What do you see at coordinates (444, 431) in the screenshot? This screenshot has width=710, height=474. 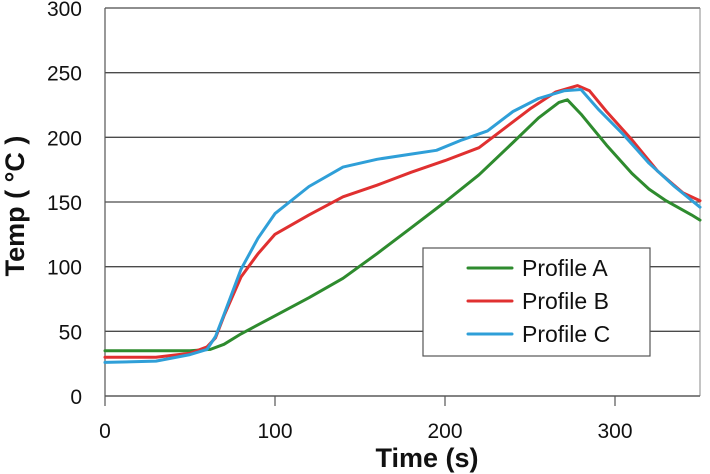 I see `x-tick-label-200: 200` at bounding box center [444, 431].